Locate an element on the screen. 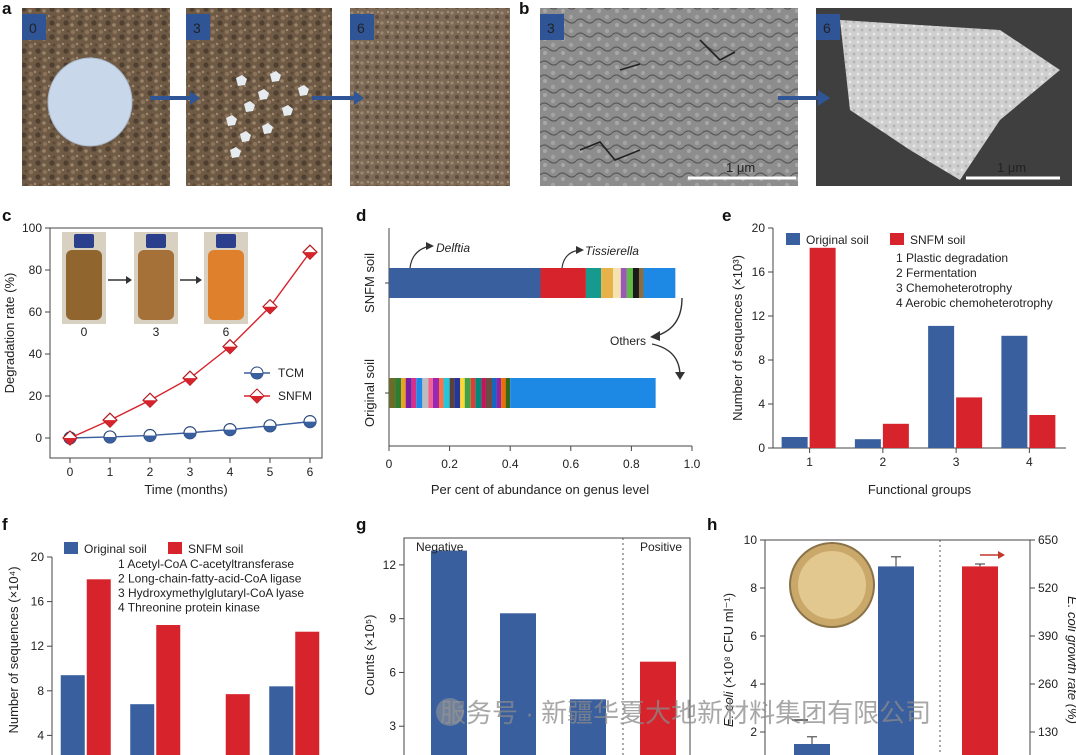  y-axis-label: Degradation rate (%) is located at coordinates (9, 333).